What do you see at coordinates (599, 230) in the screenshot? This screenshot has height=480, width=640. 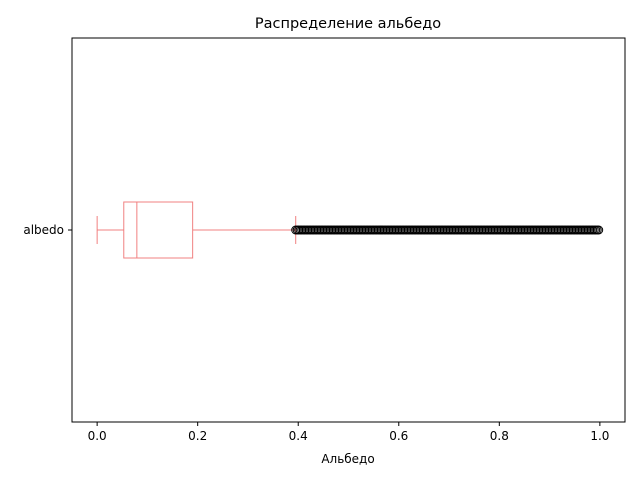 I see `outlier-point` at bounding box center [599, 230].